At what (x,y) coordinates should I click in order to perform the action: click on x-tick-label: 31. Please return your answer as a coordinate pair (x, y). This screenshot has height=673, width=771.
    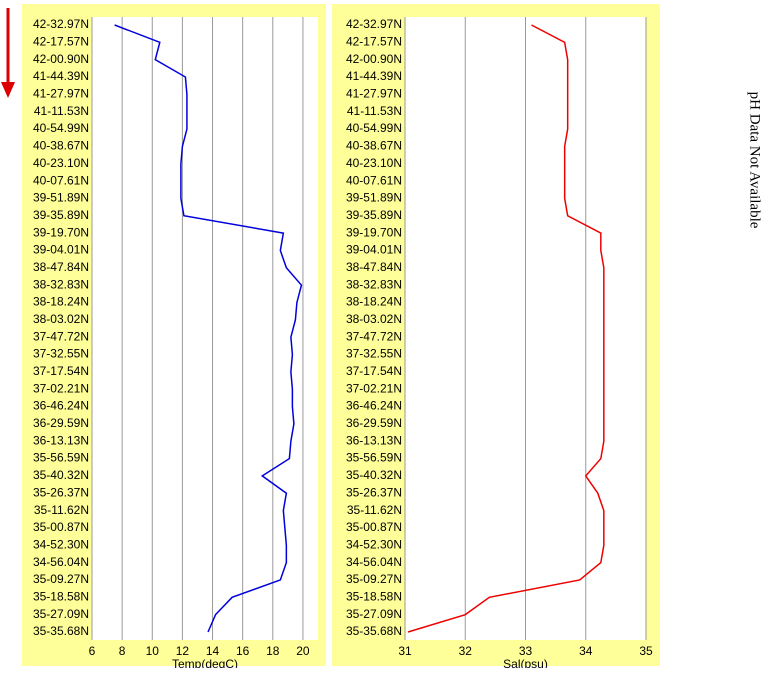
    Looking at the image, I should click on (405, 651).